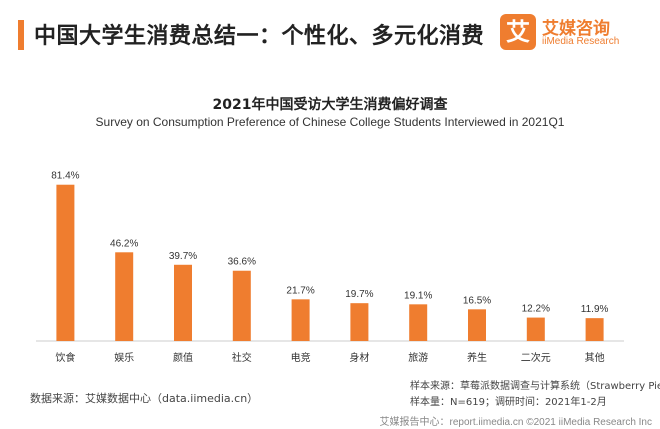 The height and width of the screenshot is (429, 660). Describe the element at coordinates (144, 398) in the screenshot. I see `data-source: 数据来源：艾媒数据中心（data.iimedia.cn）` at that location.